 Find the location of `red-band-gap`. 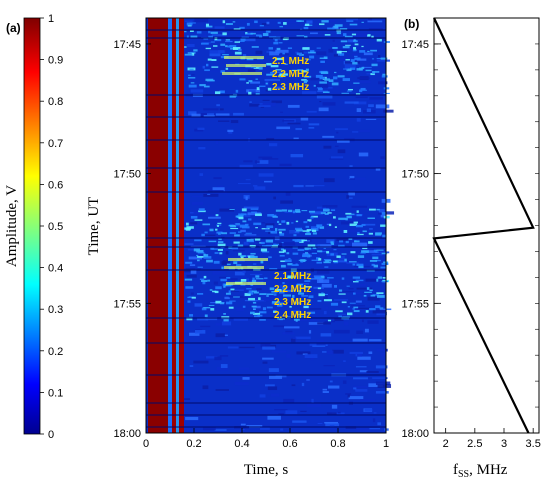

red-band-gap is located at coordinates (170, 225).